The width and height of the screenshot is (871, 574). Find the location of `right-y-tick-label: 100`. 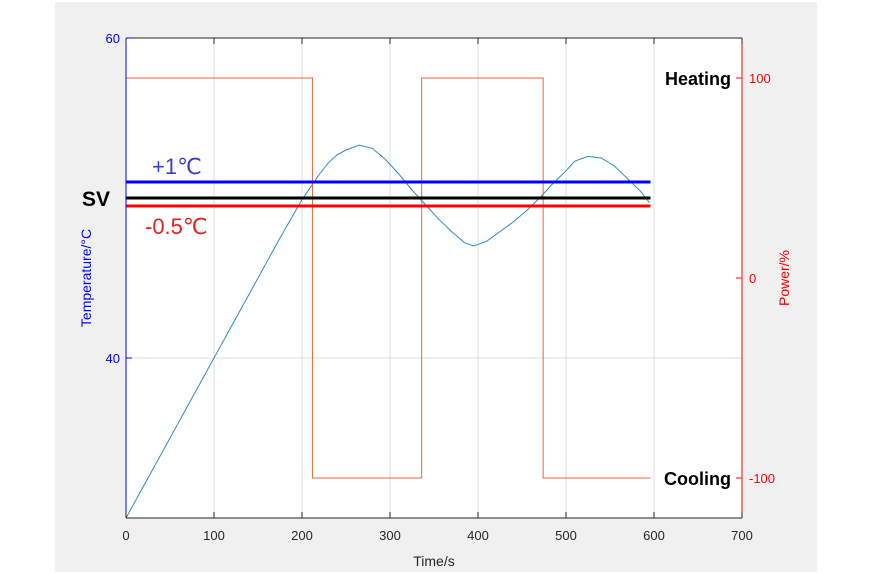

right-y-tick-label: 100 is located at coordinates (760, 78).